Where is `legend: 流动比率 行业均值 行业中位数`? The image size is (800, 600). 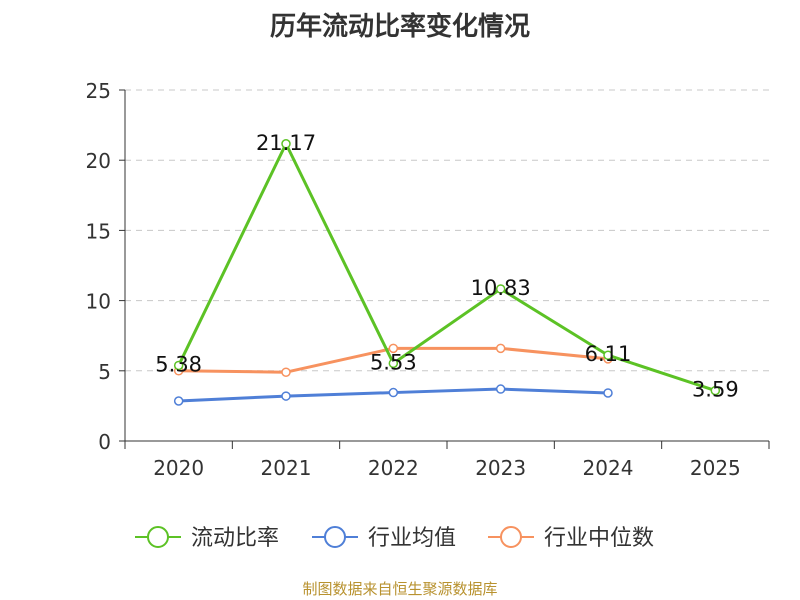
legend: 流动比率 行业均值 行业中位数 is located at coordinates (394, 538).